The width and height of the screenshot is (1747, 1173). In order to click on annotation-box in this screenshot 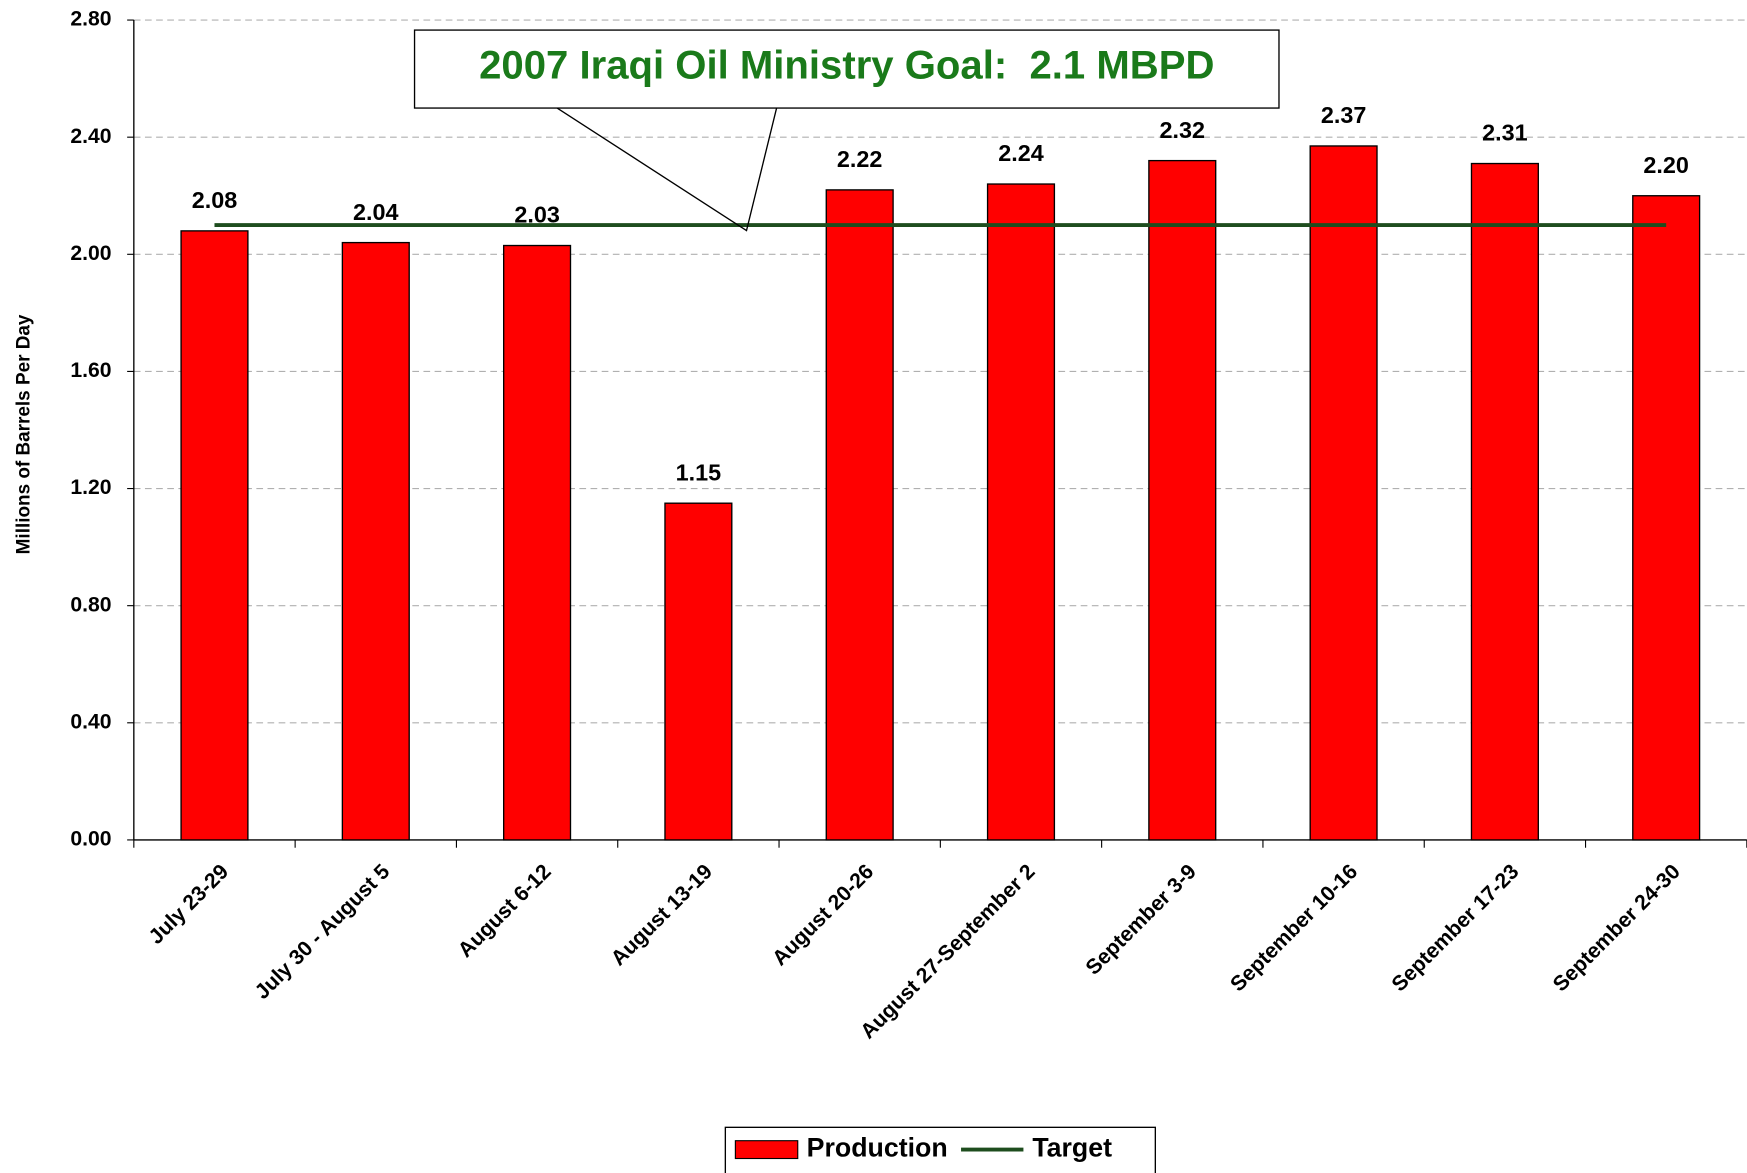, I will do `click(846, 69)`.